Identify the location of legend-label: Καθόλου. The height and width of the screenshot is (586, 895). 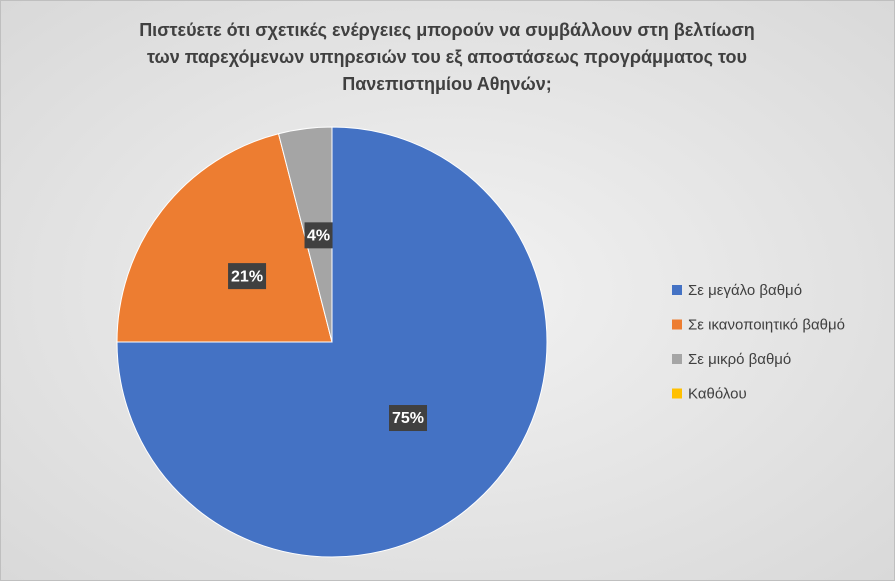
(717, 393).